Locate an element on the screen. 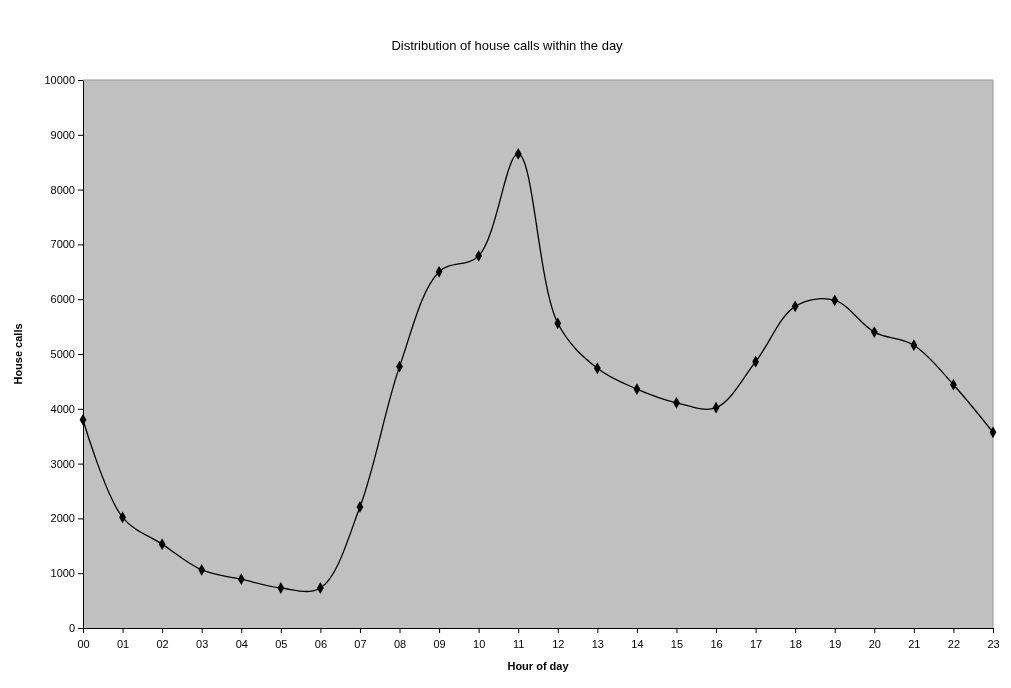  chart-title: Distribution of house calls within the day is located at coordinates (507, 45).